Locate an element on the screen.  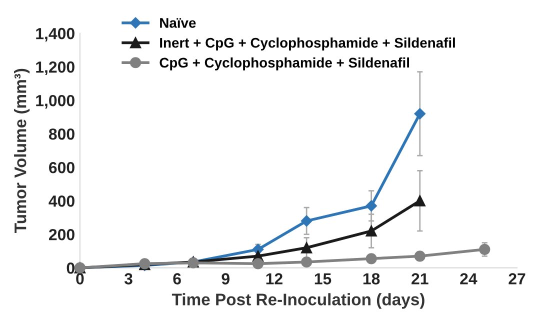
x-tick-label: 9 is located at coordinates (226, 278).